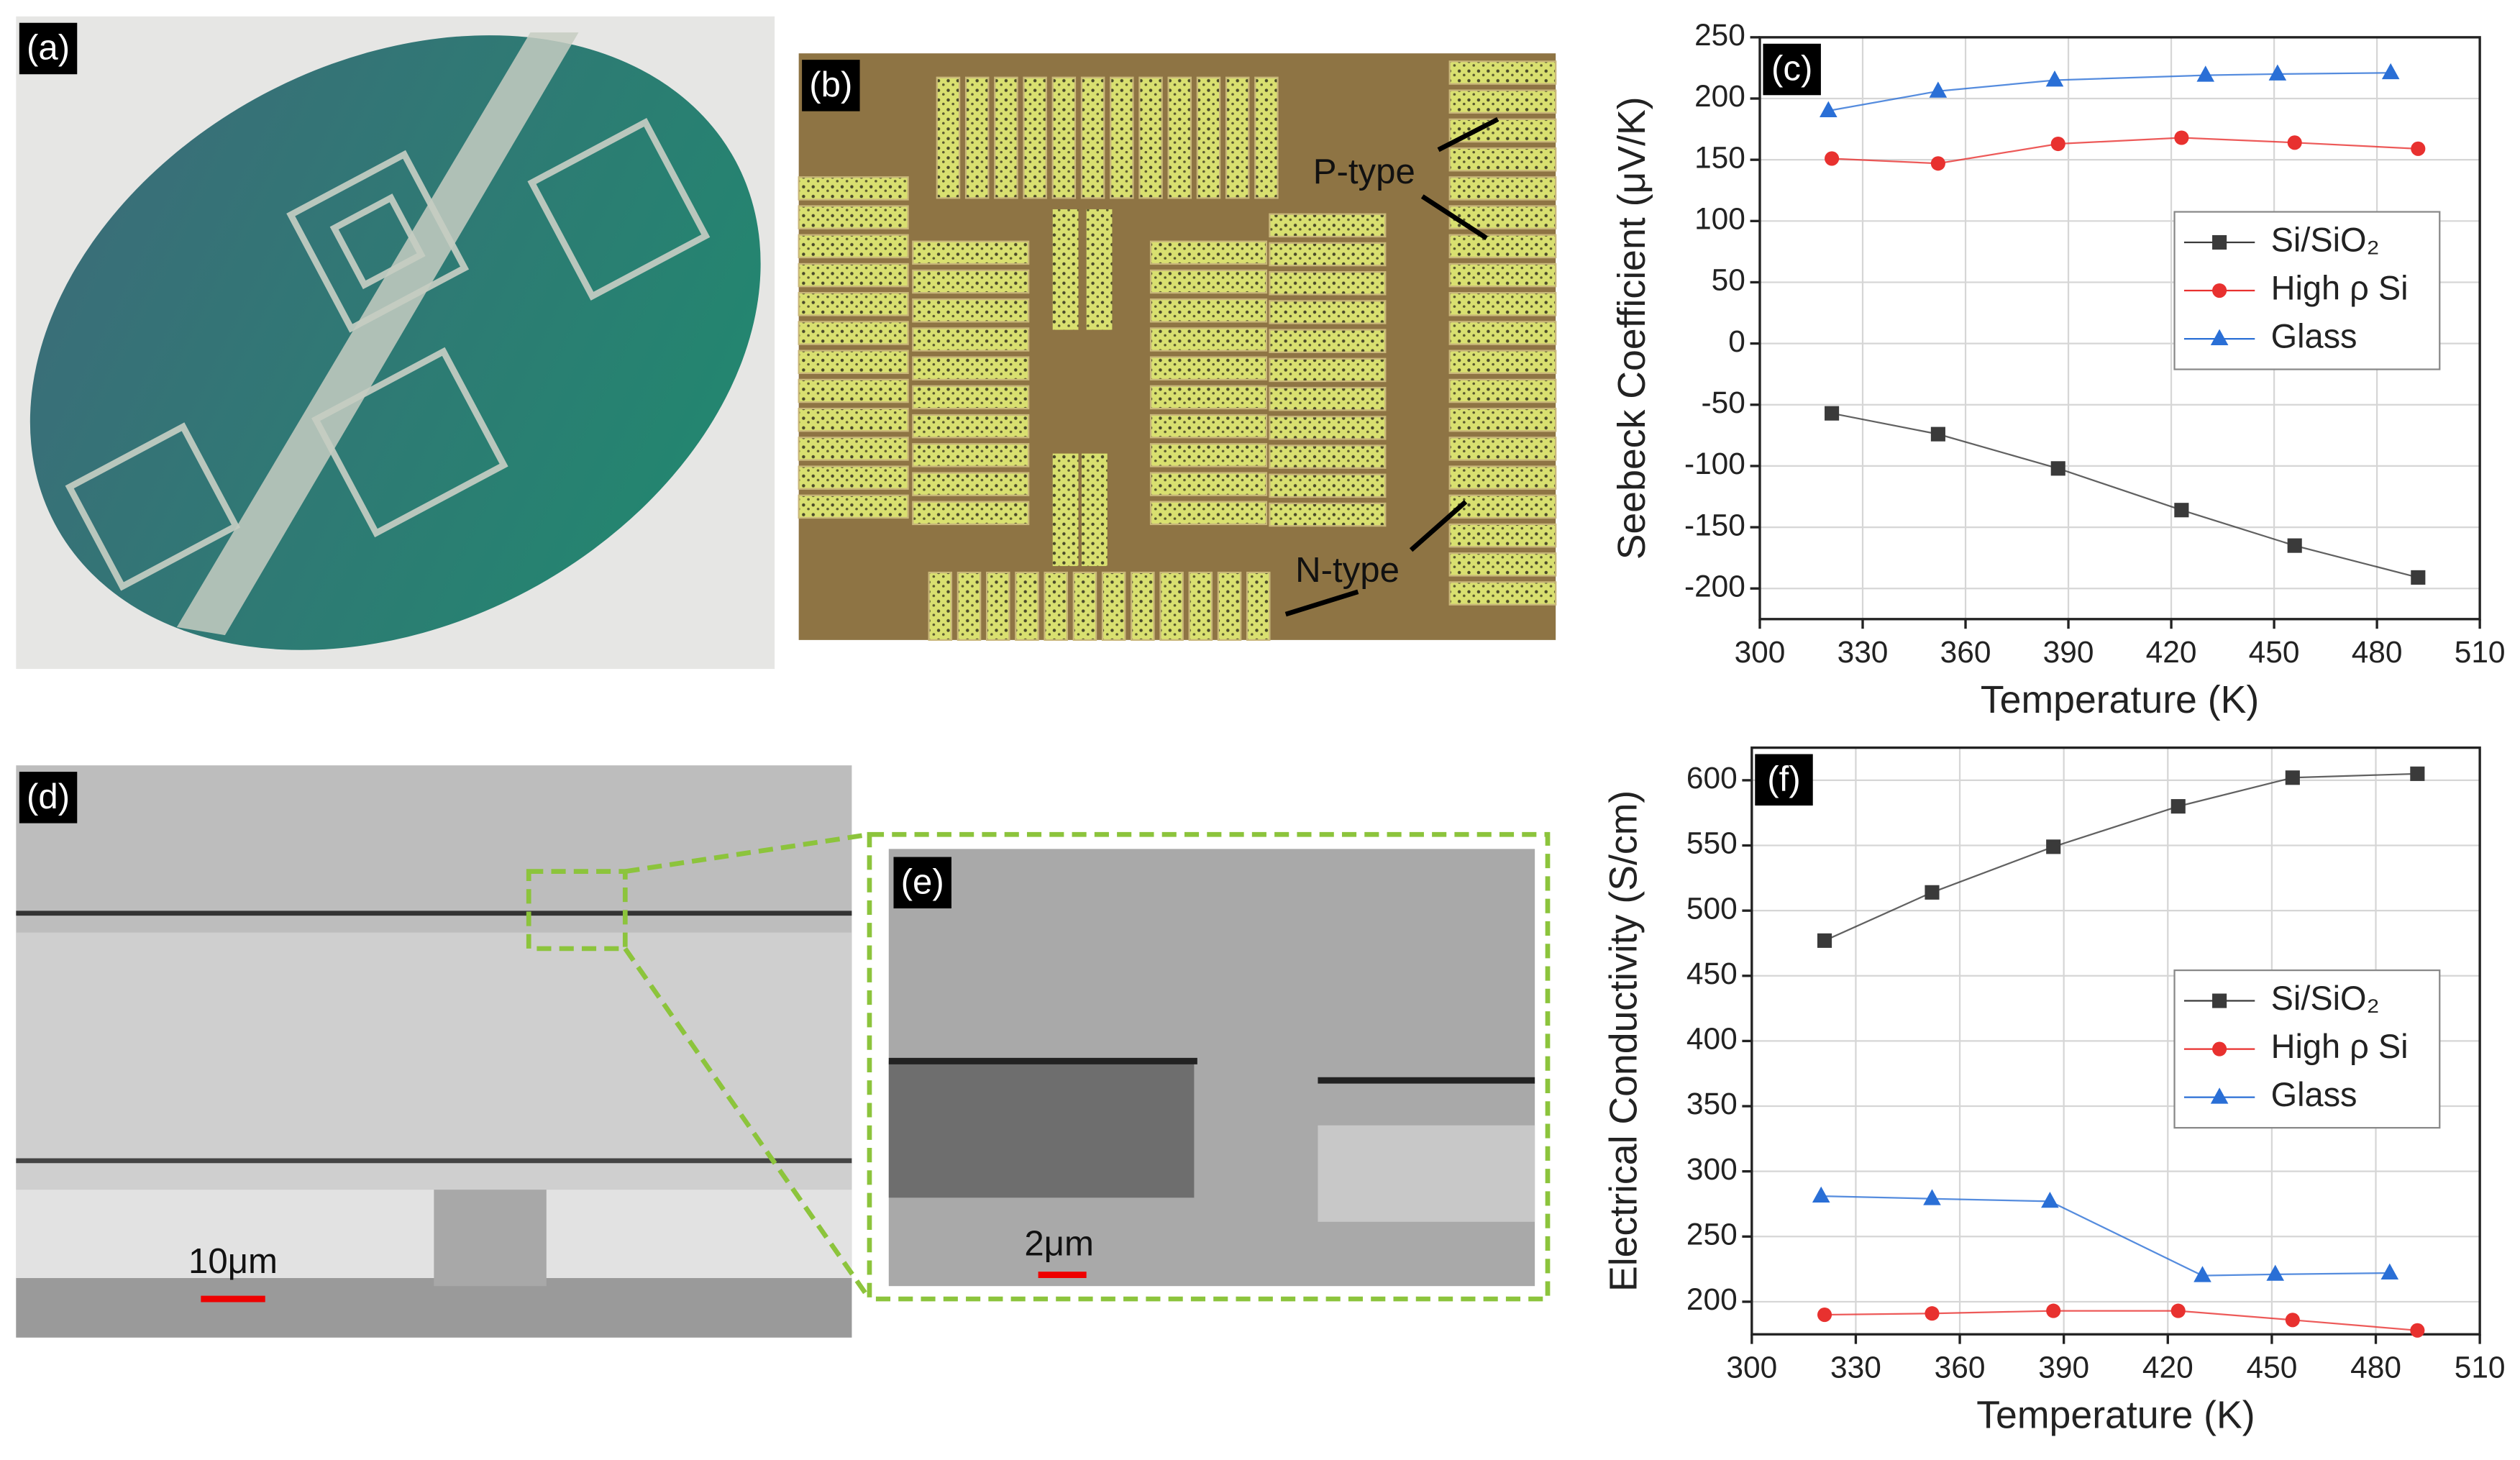 The height and width of the screenshot is (1460, 2520). What do you see at coordinates (830, 84) in the screenshot?
I see `panel-label: (b)` at bounding box center [830, 84].